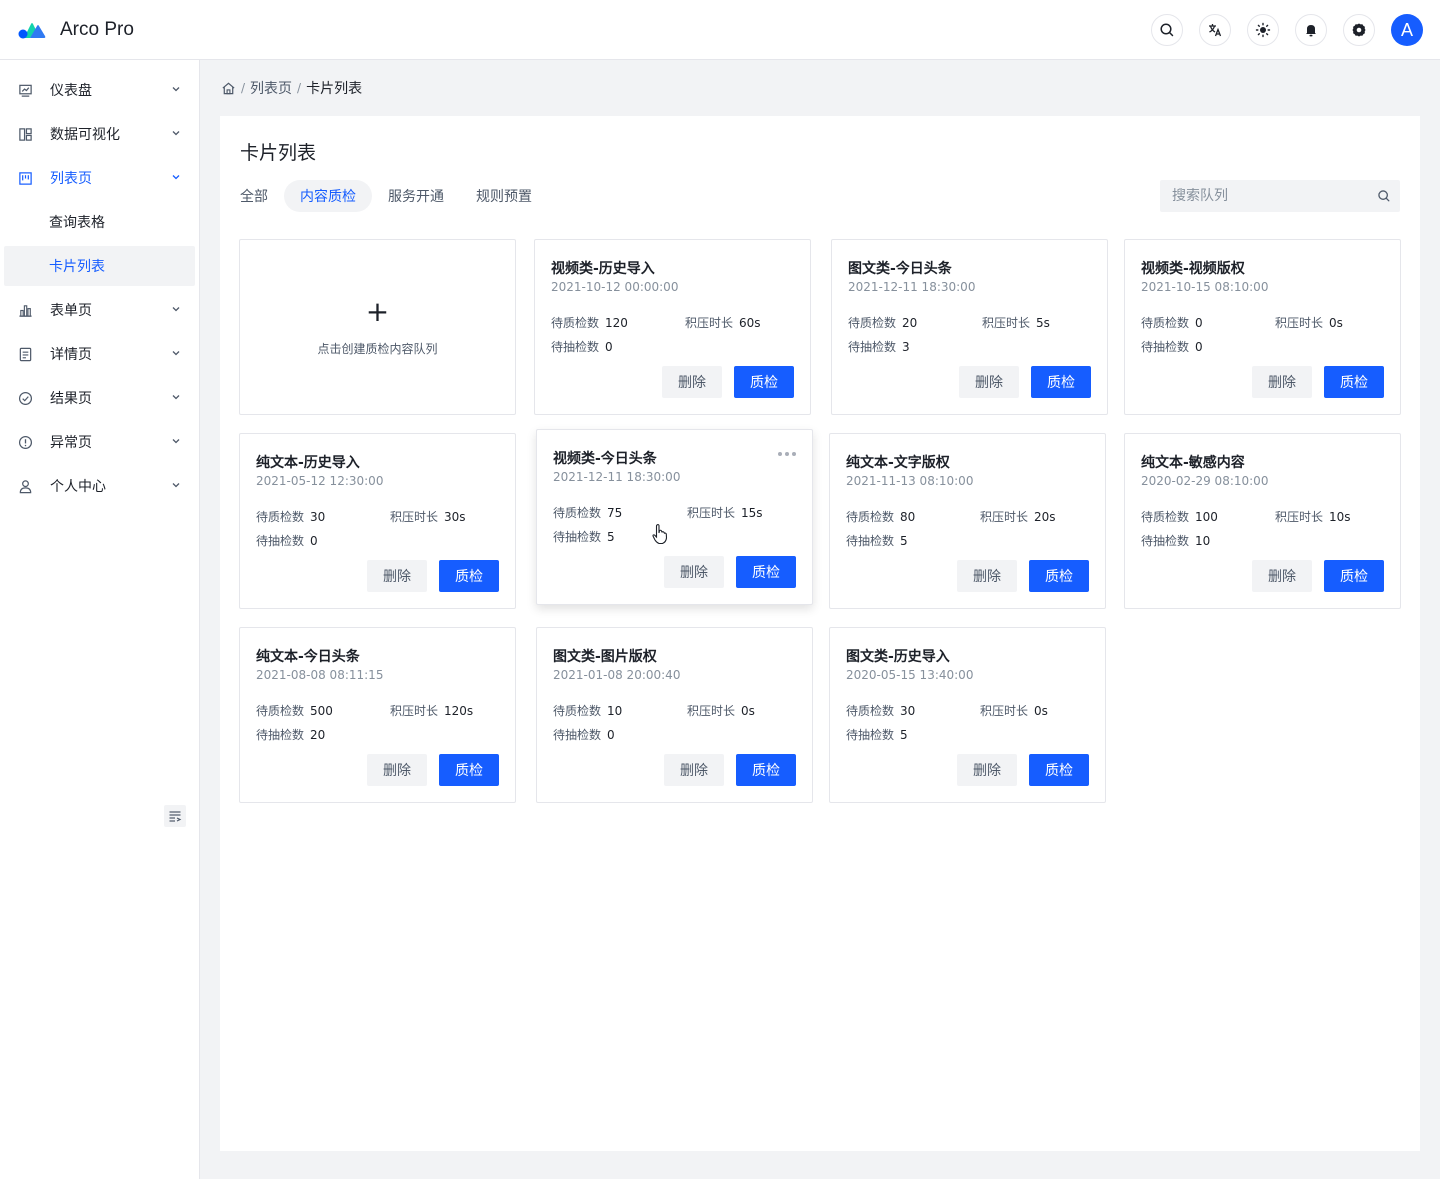  What do you see at coordinates (906, 347) in the screenshot?
I see `stat-value: 3` at bounding box center [906, 347].